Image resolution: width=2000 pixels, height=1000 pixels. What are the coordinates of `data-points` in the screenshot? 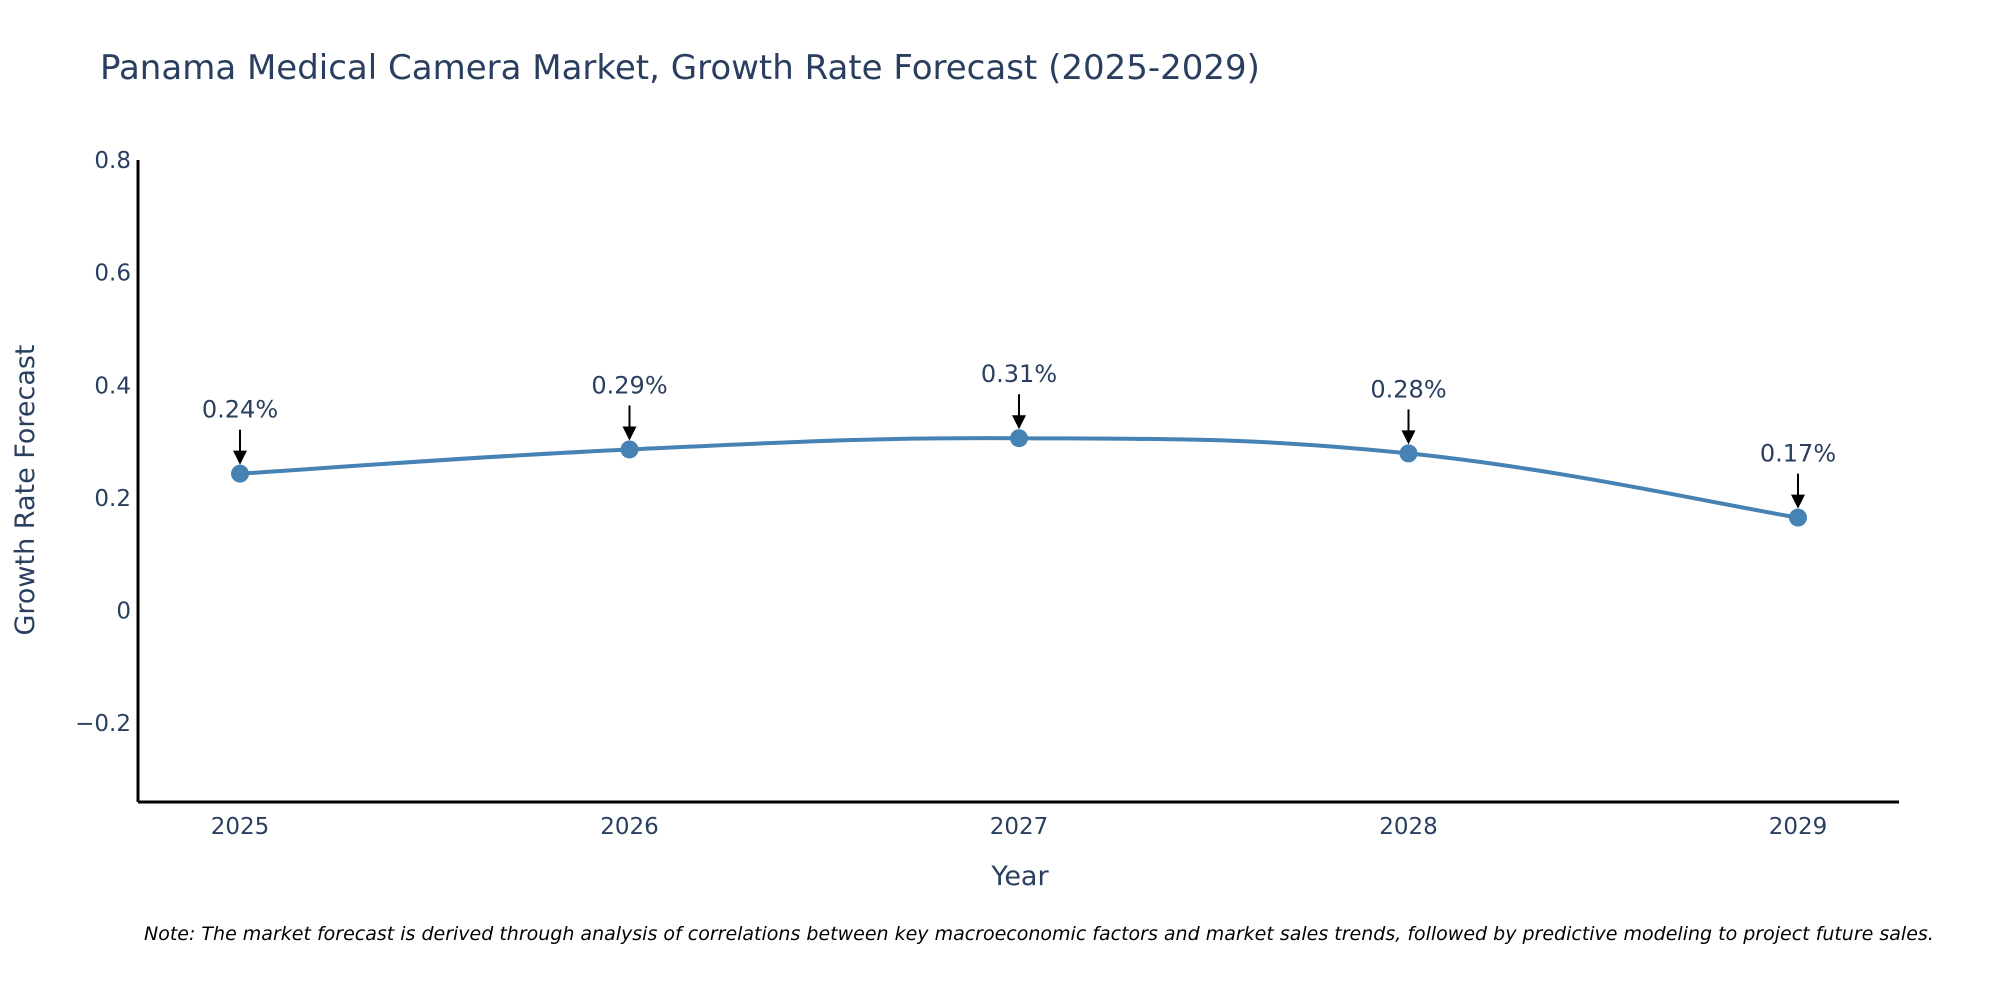 It's located at (1019, 478).